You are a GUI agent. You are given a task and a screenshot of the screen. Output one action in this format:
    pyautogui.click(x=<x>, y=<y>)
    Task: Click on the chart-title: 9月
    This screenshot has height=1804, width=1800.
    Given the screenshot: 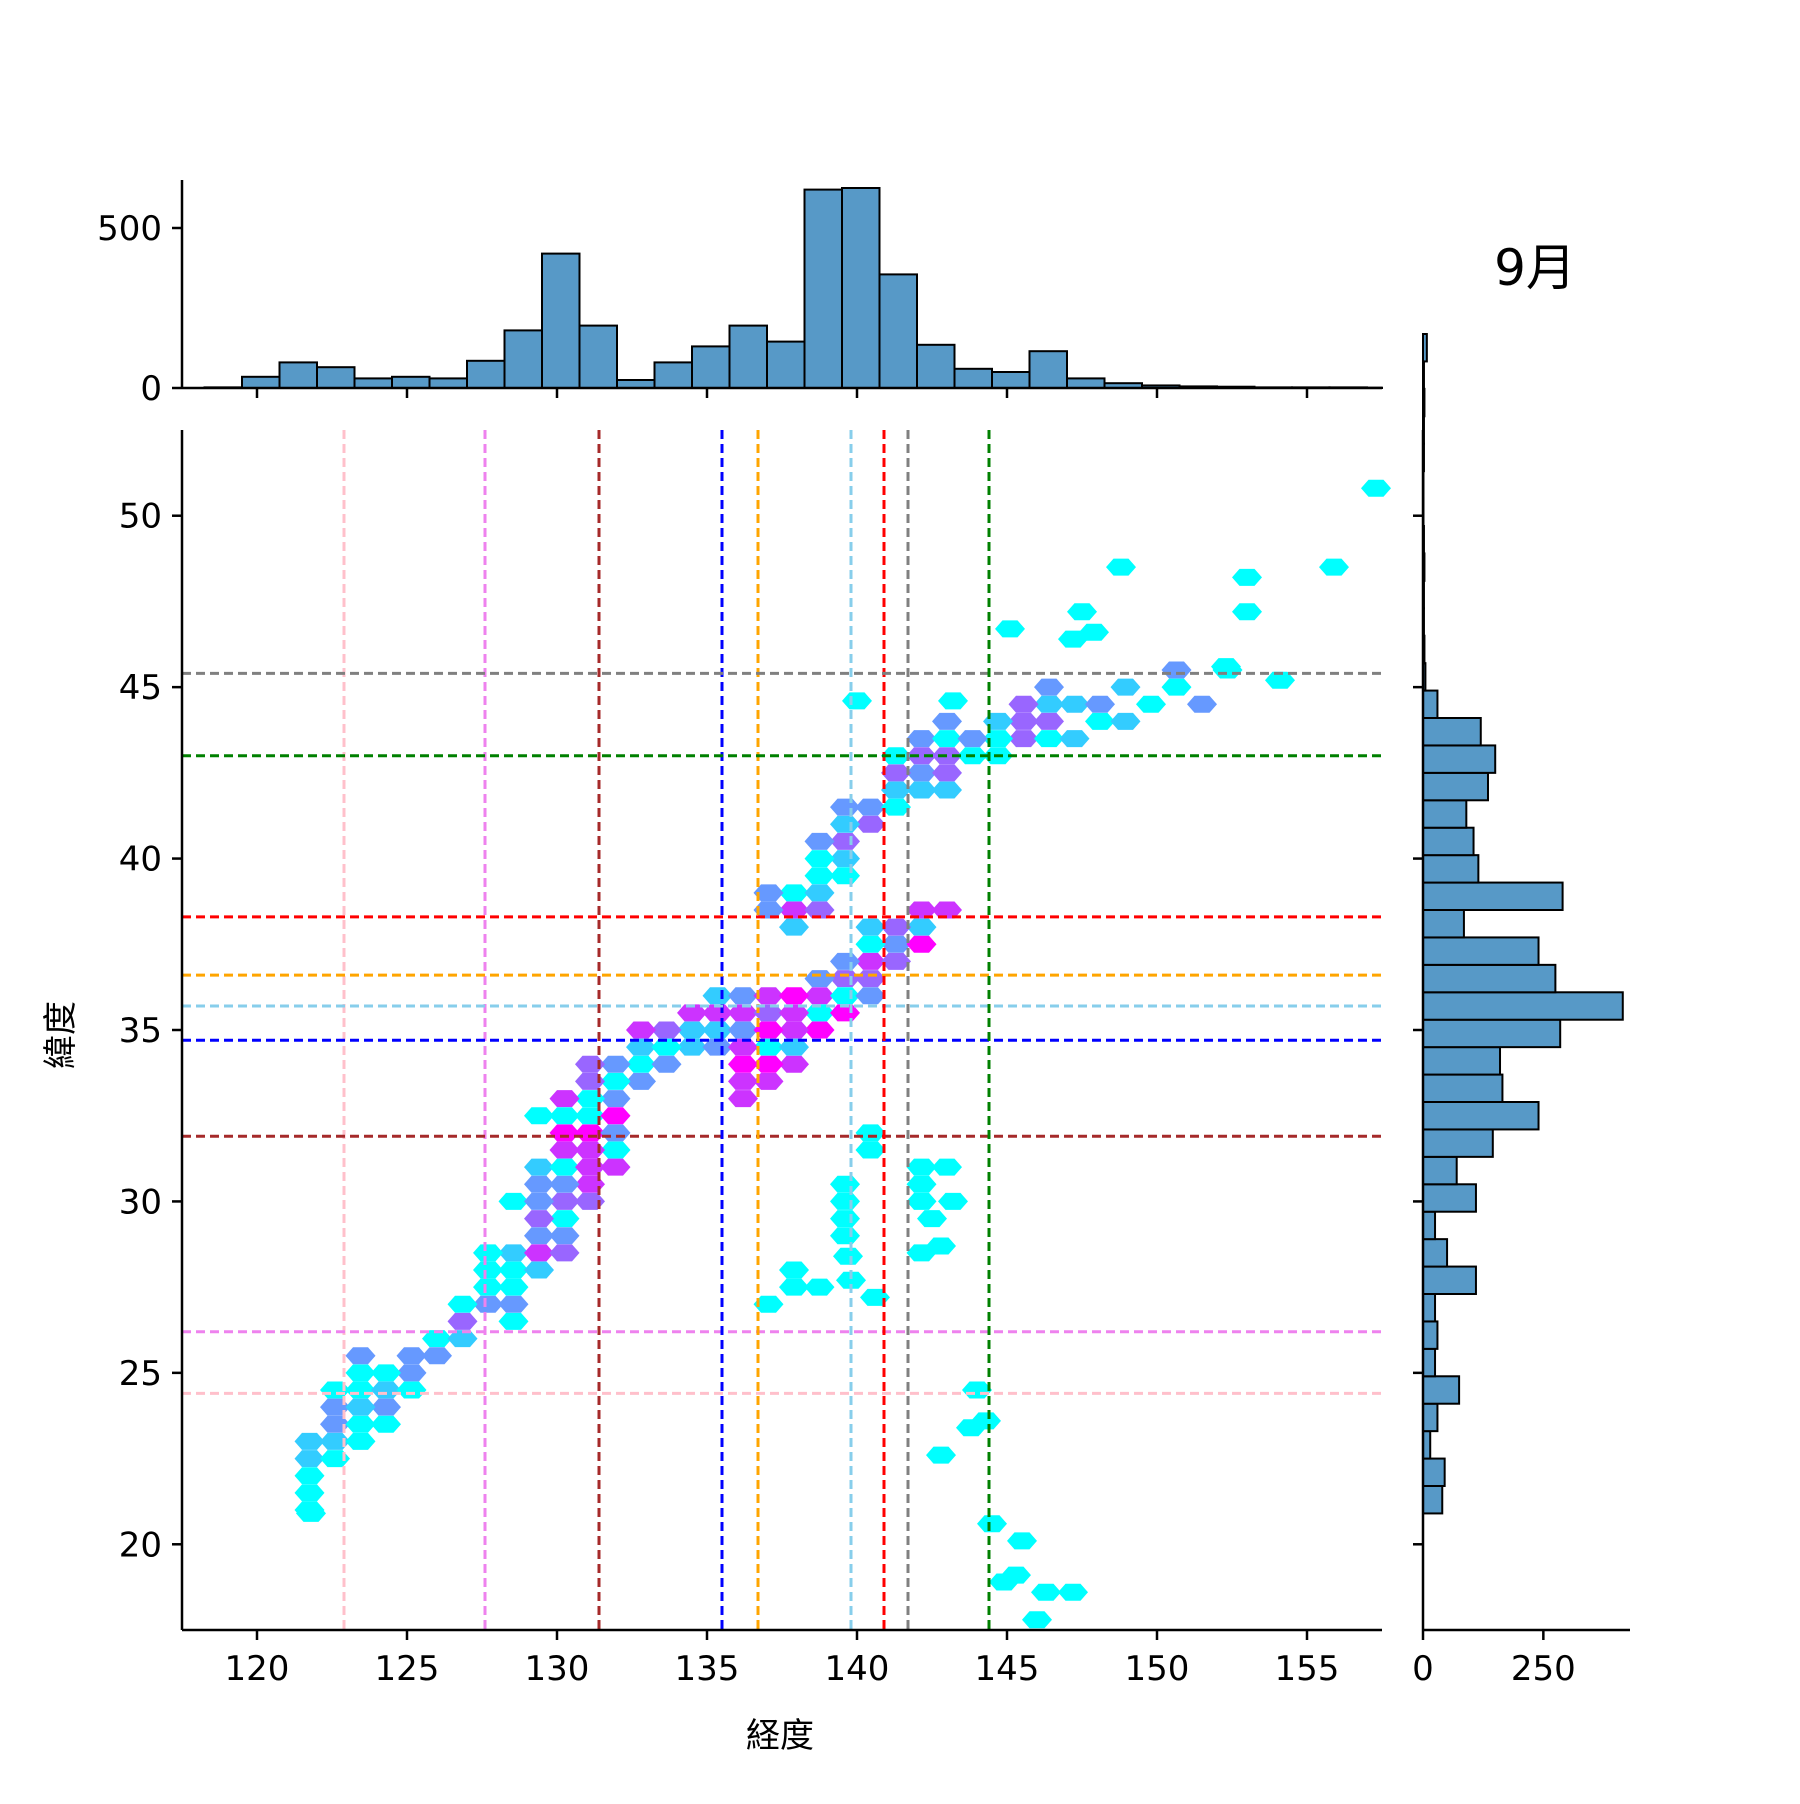 What is the action you would take?
    pyautogui.click(x=1535, y=268)
    